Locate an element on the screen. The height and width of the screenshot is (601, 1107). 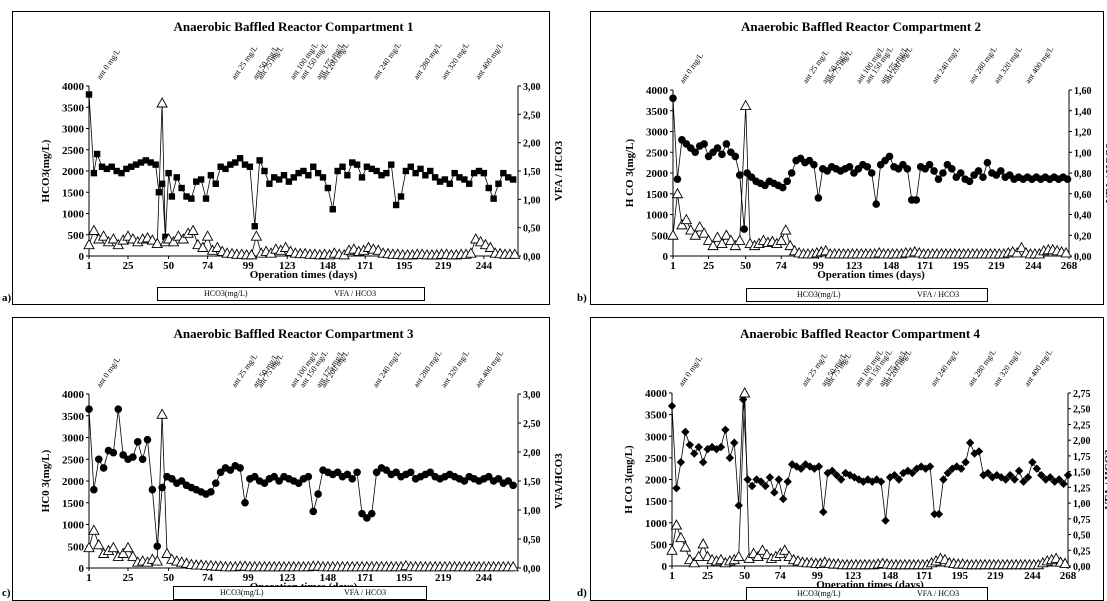
legend-item-hco3: HCO3(mg/L) is located at coordinates (226, 293).